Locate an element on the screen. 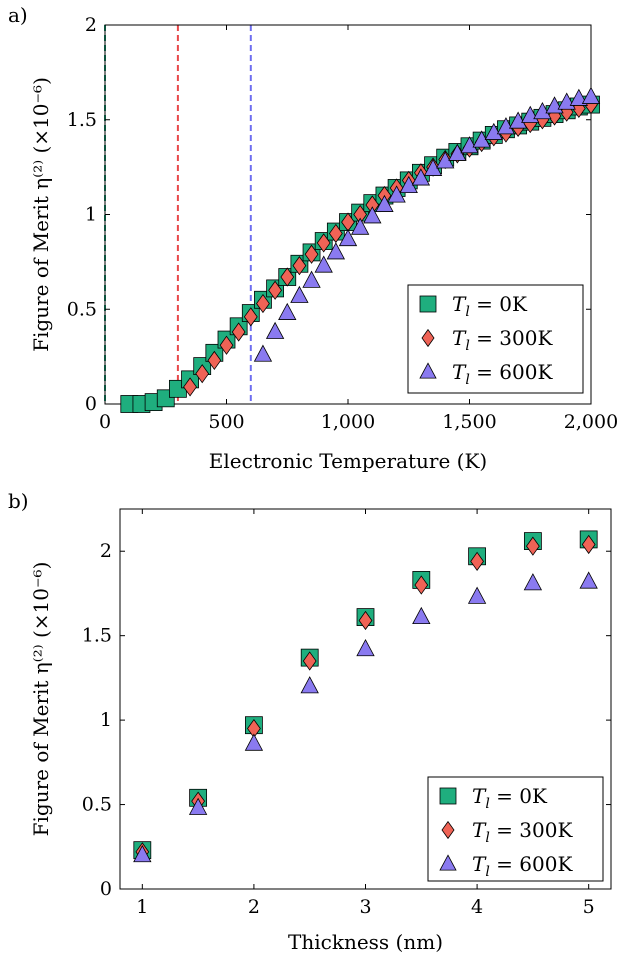  x-tick-label: 500 is located at coordinates (226, 422).